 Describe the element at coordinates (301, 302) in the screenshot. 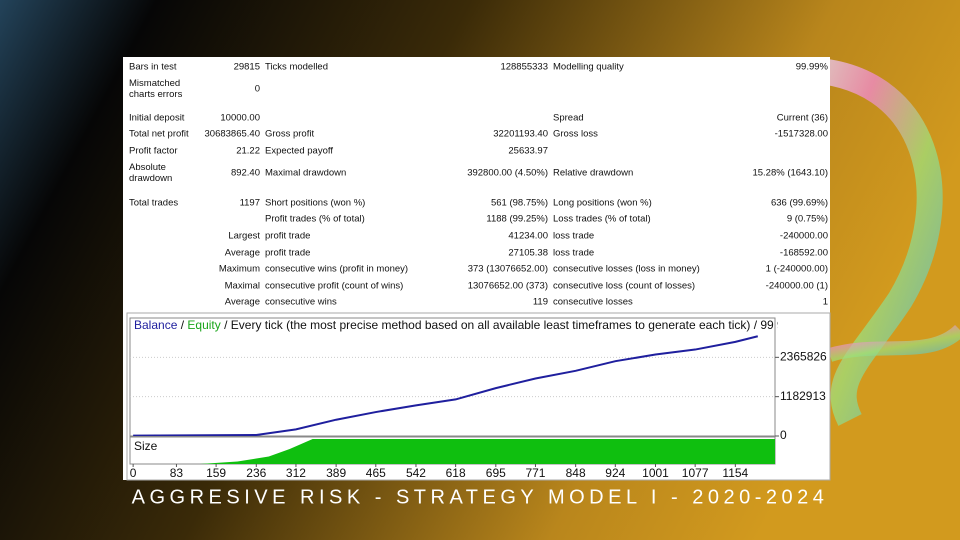

I see `table-cell: consecutive wins` at that location.